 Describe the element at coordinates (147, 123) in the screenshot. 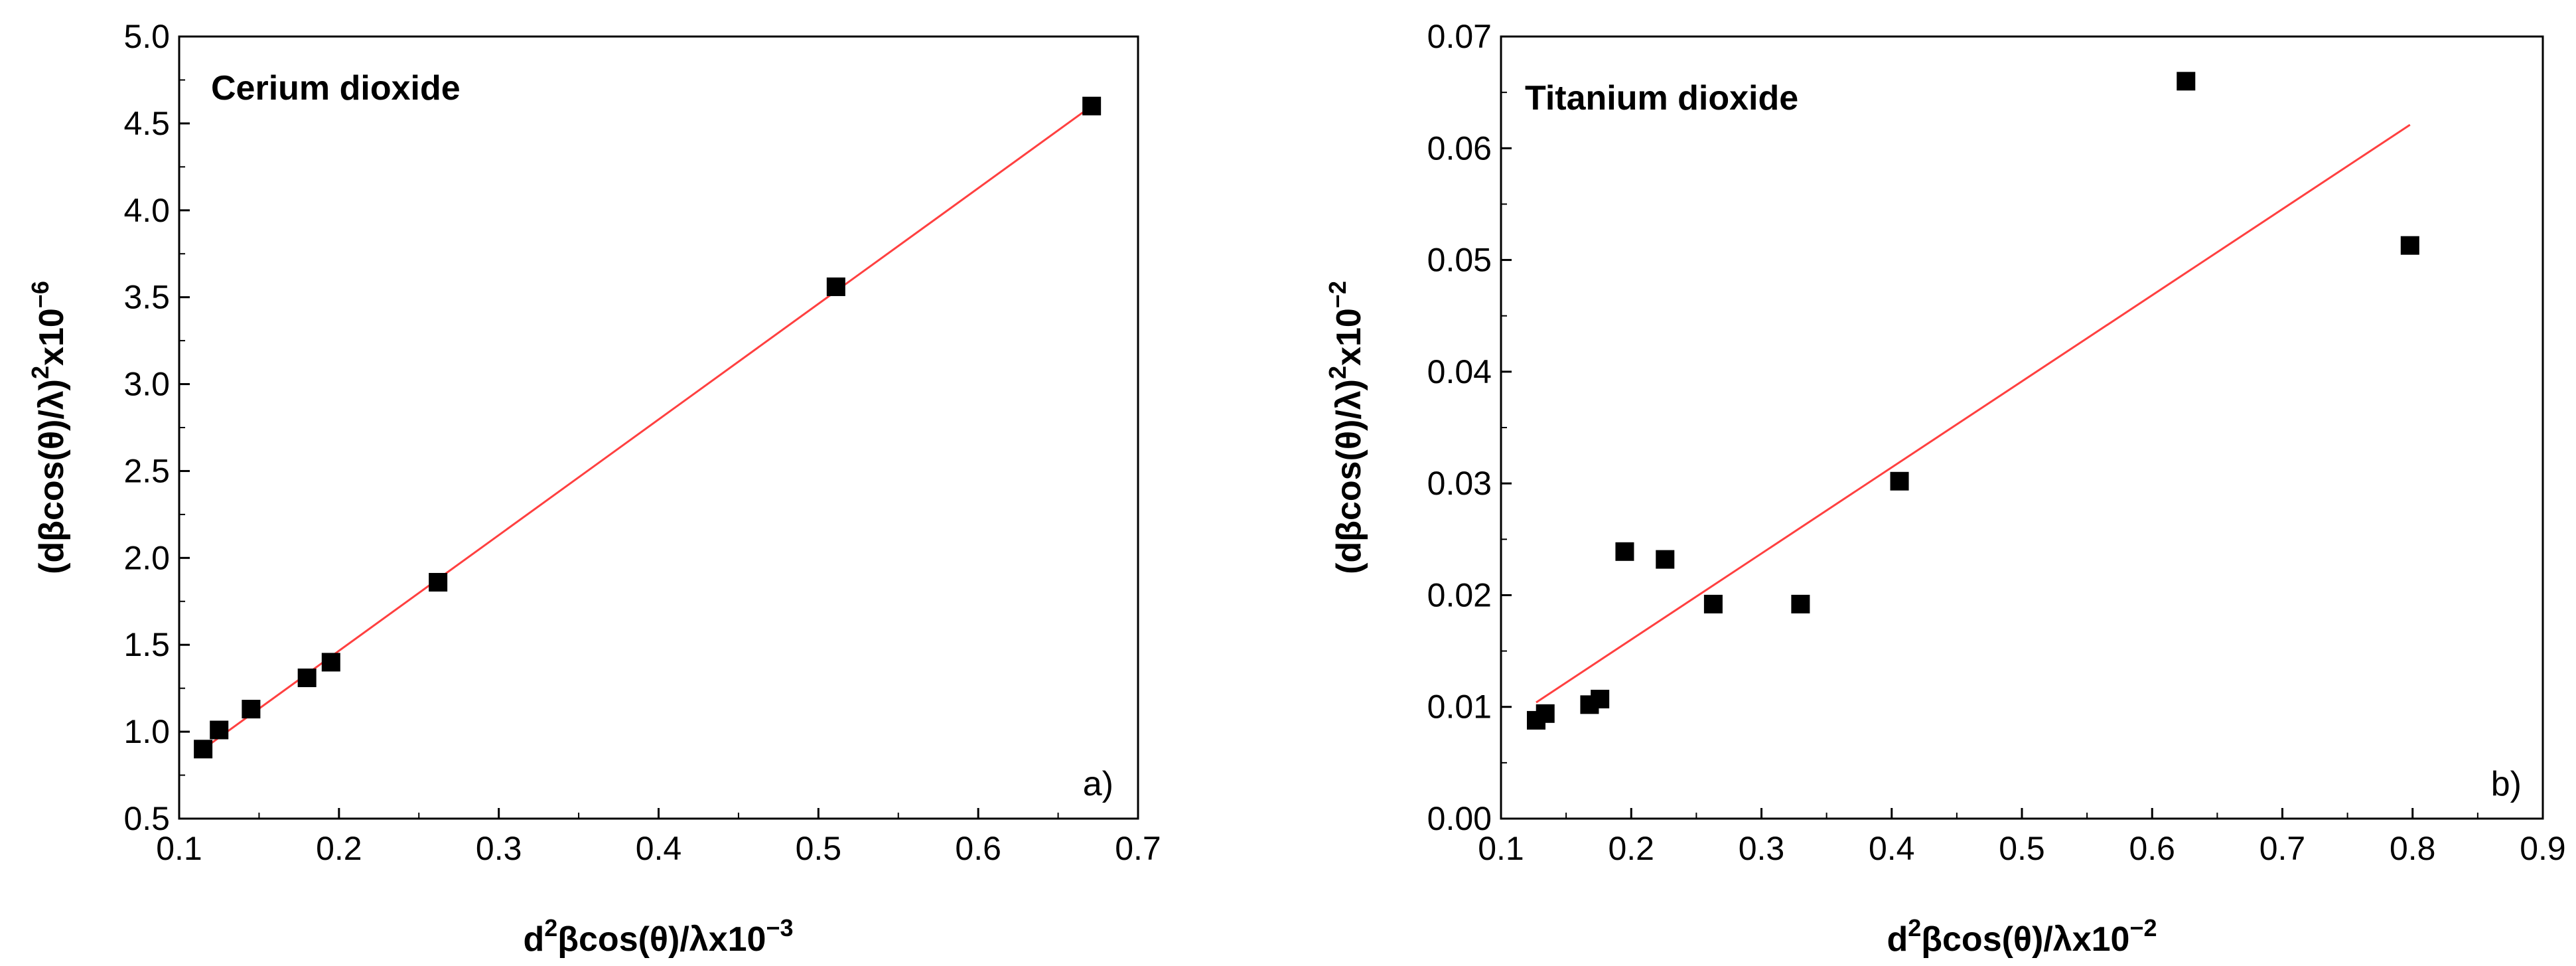

I see `y-tick-label: 4.5` at that location.